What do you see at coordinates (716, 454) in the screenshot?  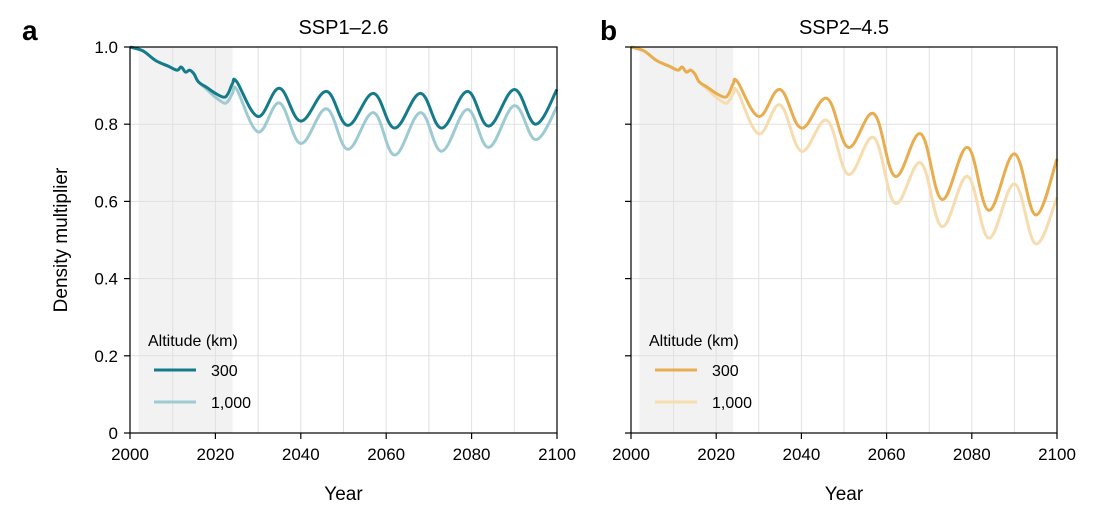 I see `panel-b-x-tick-label: 2020` at bounding box center [716, 454].